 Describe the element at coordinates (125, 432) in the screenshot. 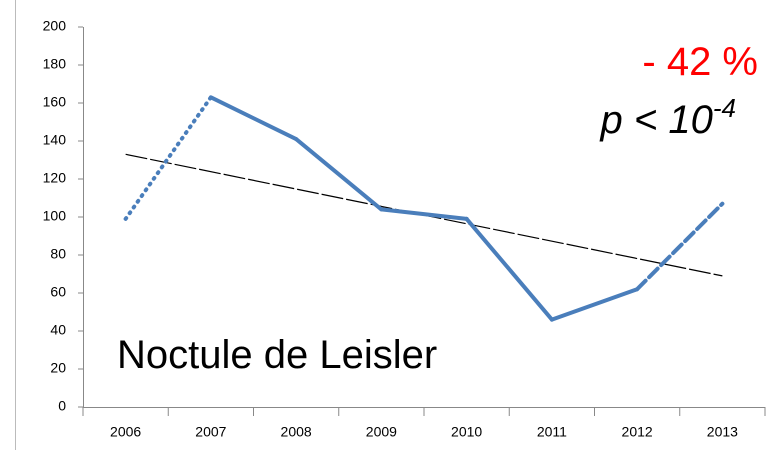

I see `x-tick-label: 2006` at that location.